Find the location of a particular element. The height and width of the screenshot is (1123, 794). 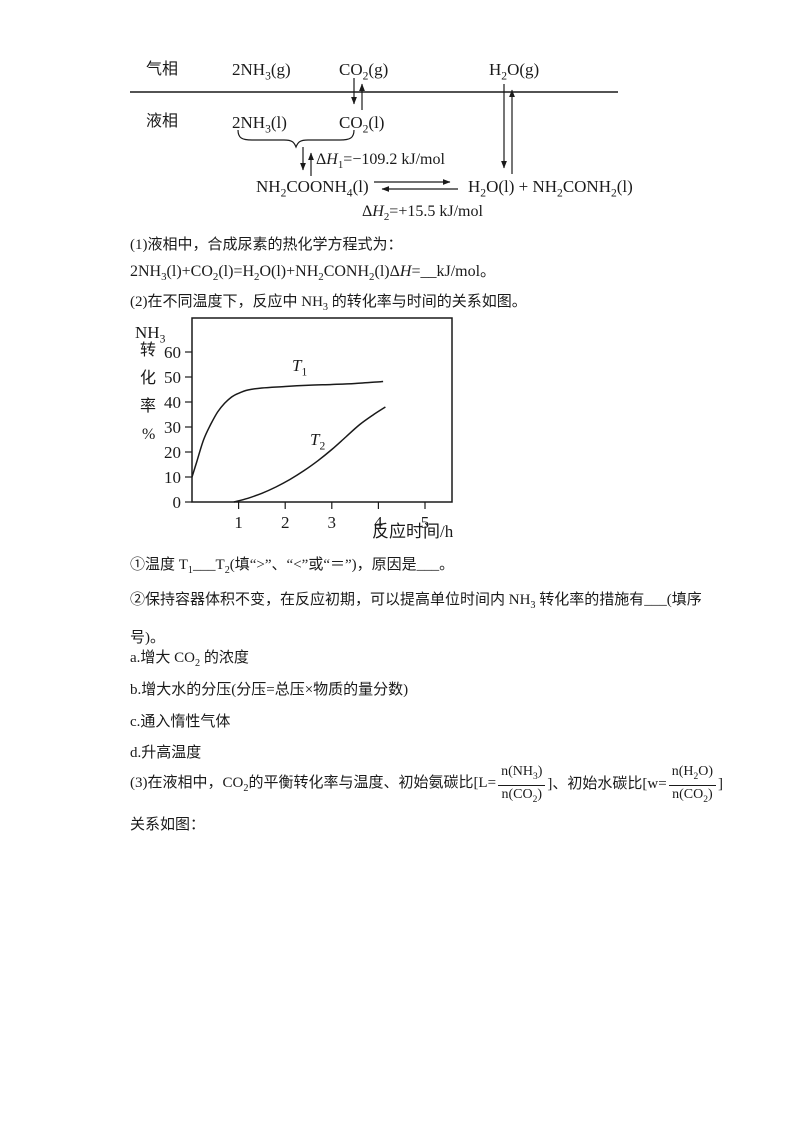

species-2nh3-gas: 2NH3(g) is located at coordinates (261, 71).